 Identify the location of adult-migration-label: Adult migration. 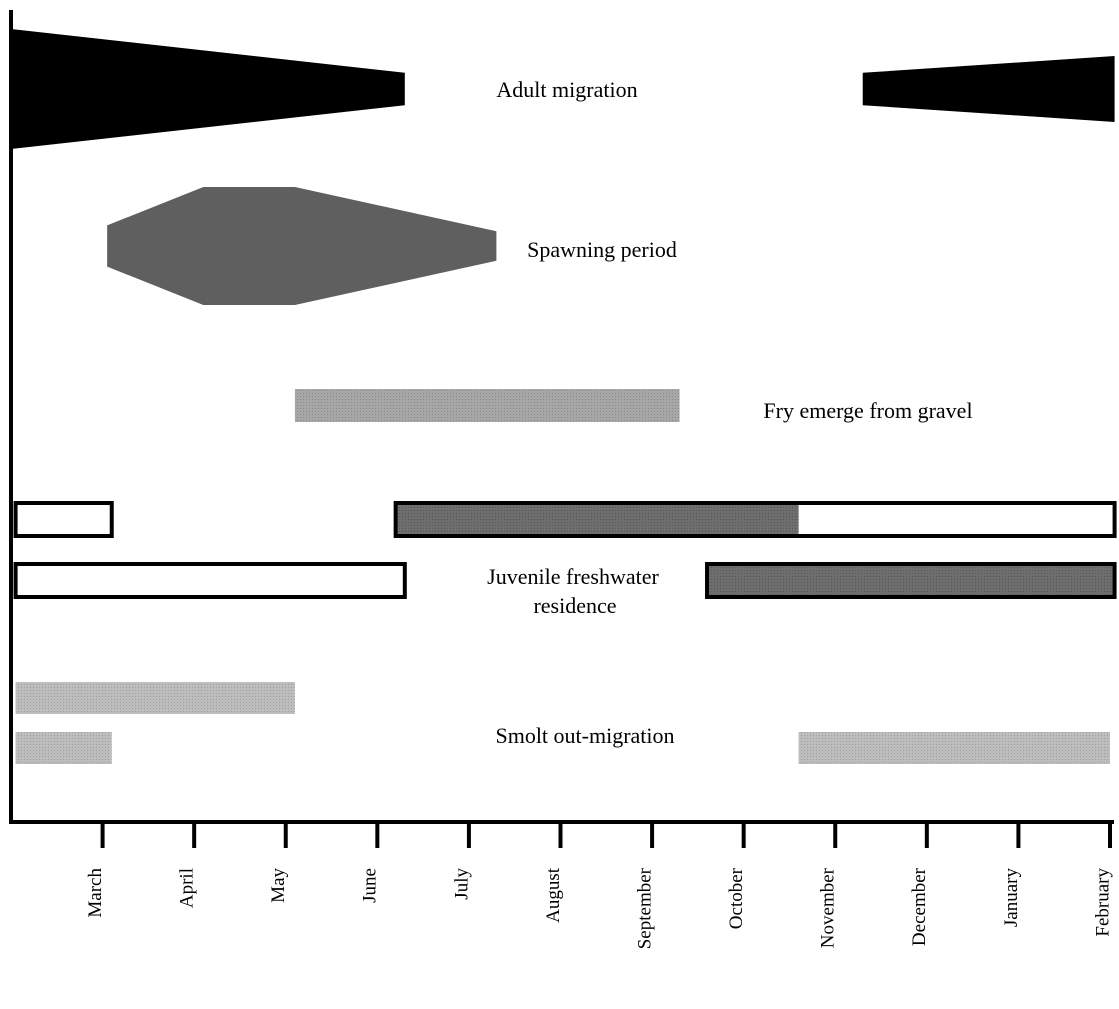
(566, 89).